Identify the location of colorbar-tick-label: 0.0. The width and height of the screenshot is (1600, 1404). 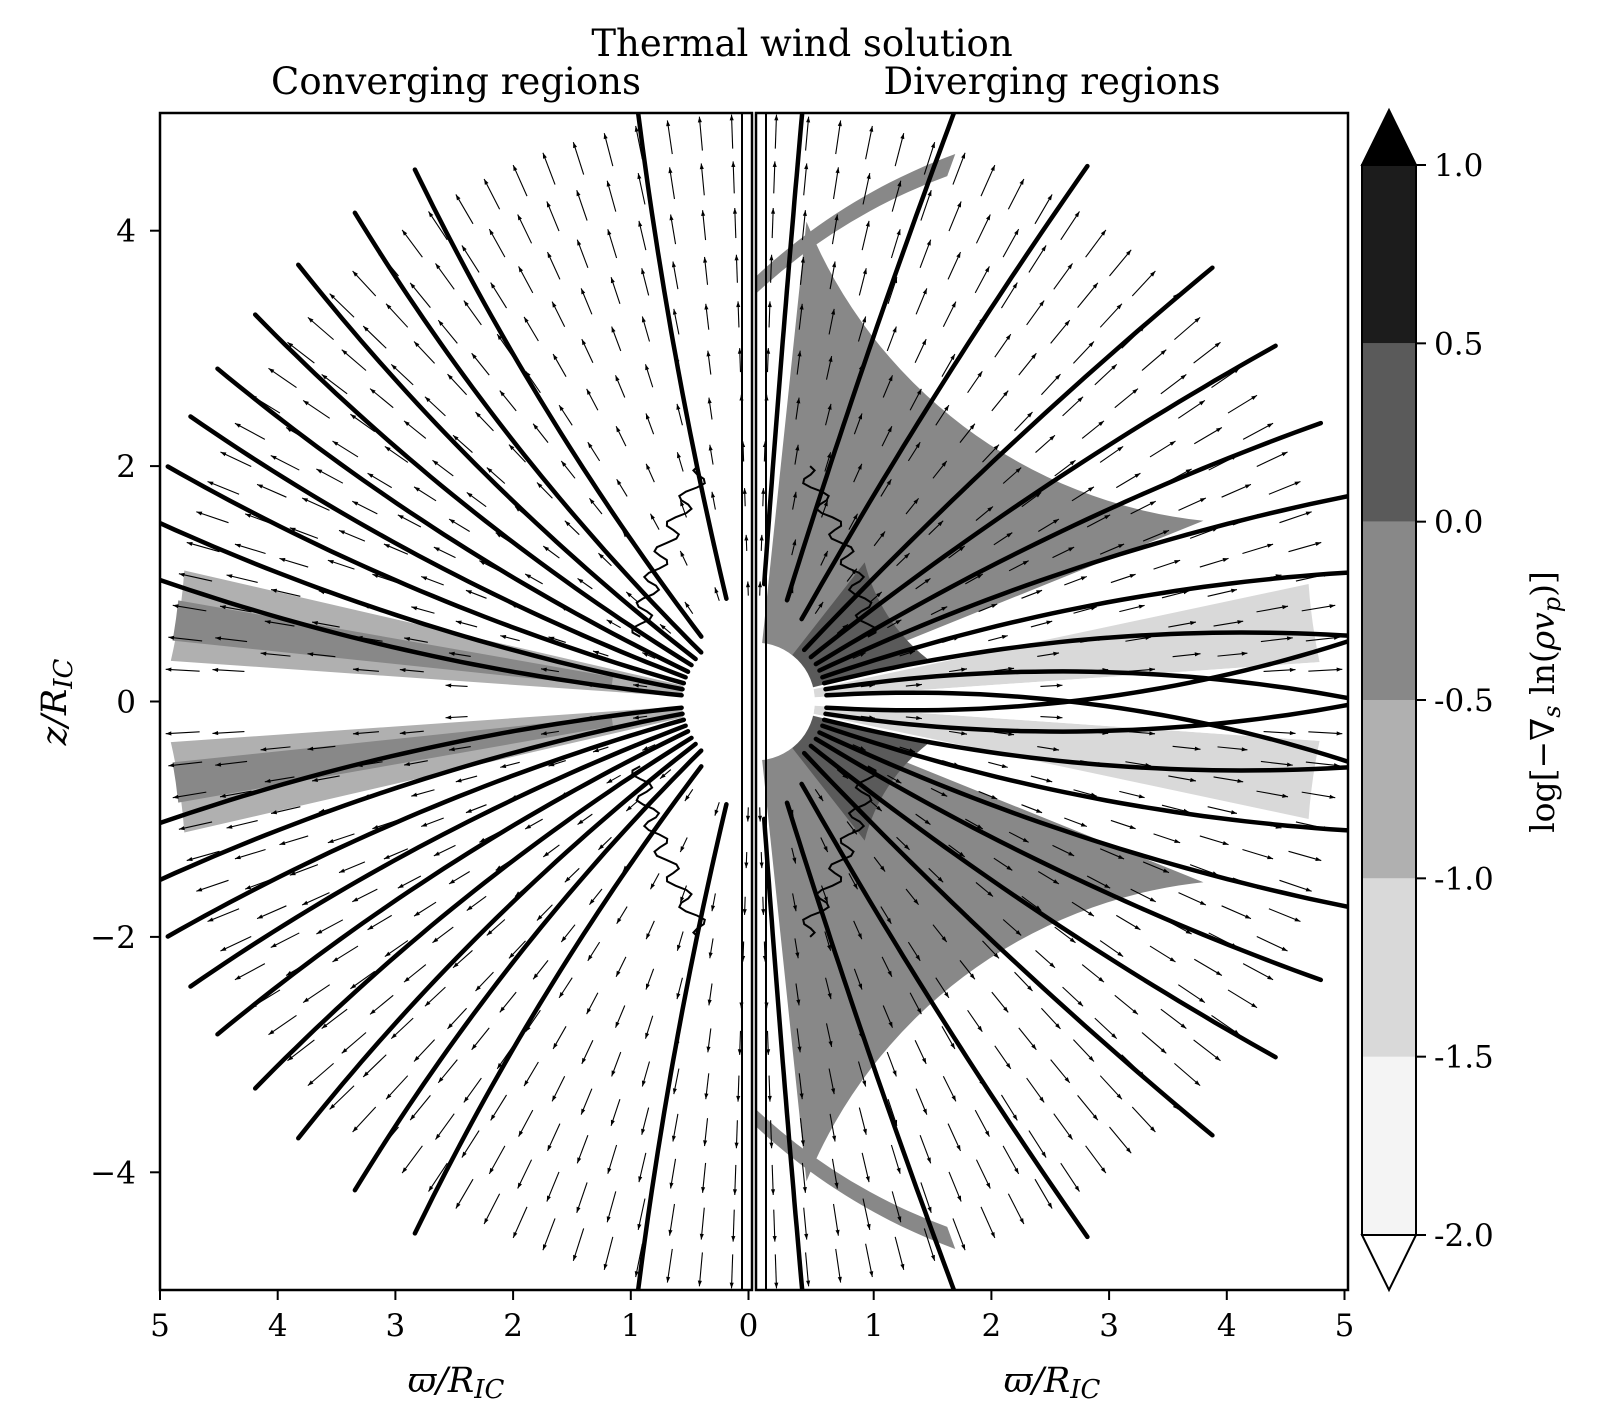
(1458, 523).